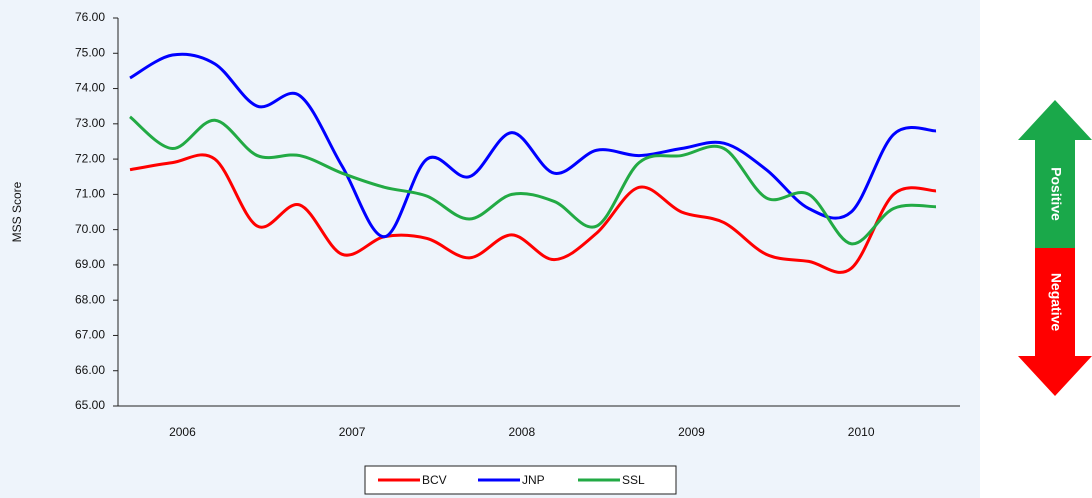 The width and height of the screenshot is (1092, 498). What do you see at coordinates (90, 405) in the screenshot?
I see `y-tick-label: 65.00` at bounding box center [90, 405].